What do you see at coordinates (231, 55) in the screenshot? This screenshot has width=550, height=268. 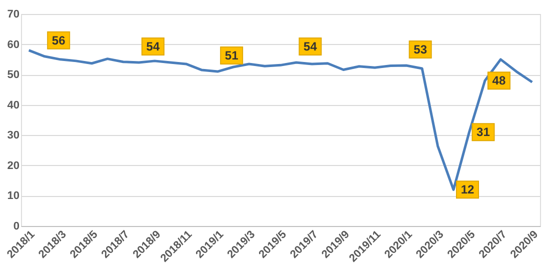 I see `data-label: 51` at bounding box center [231, 55].